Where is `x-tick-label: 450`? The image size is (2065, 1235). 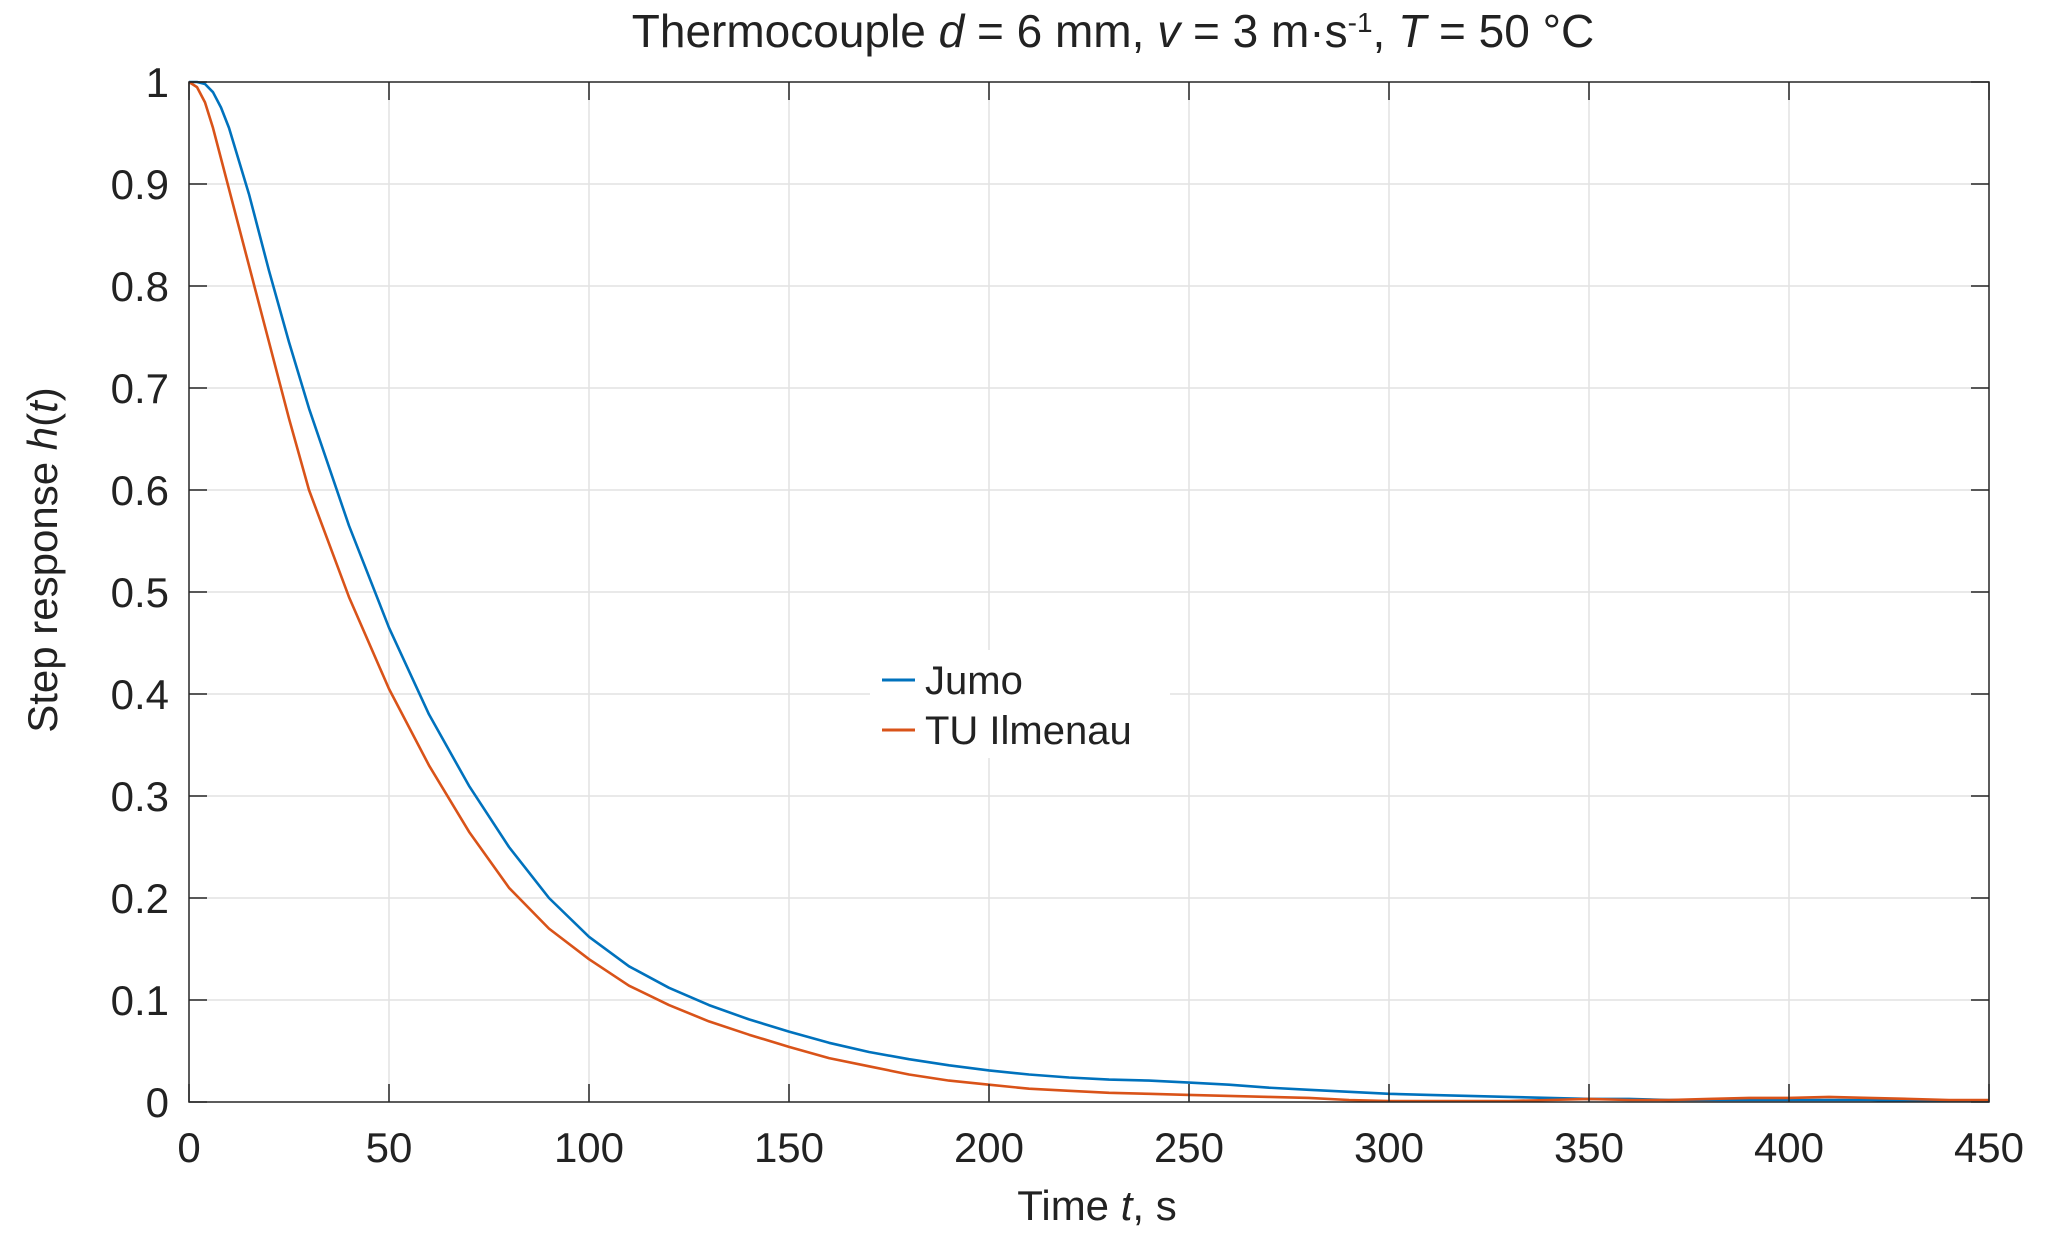
x-tick-label: 450 is located at coordinates (1989, 1147).